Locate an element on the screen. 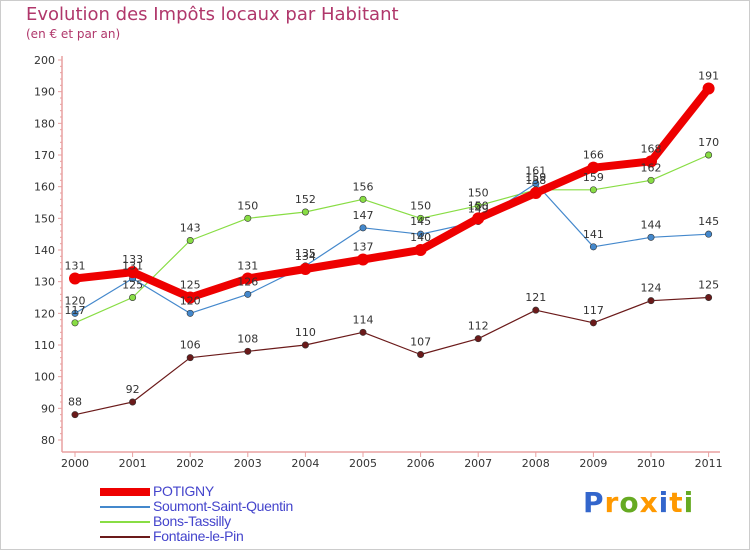 The height and width of the screenshot is (550, 750). data-label: 149 is located at coordinates (478, 209).